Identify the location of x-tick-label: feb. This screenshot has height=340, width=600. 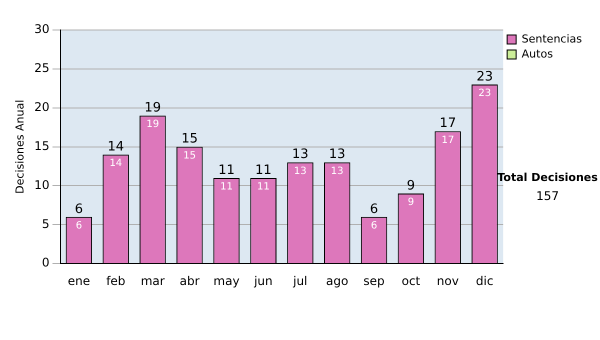
(116, 281).